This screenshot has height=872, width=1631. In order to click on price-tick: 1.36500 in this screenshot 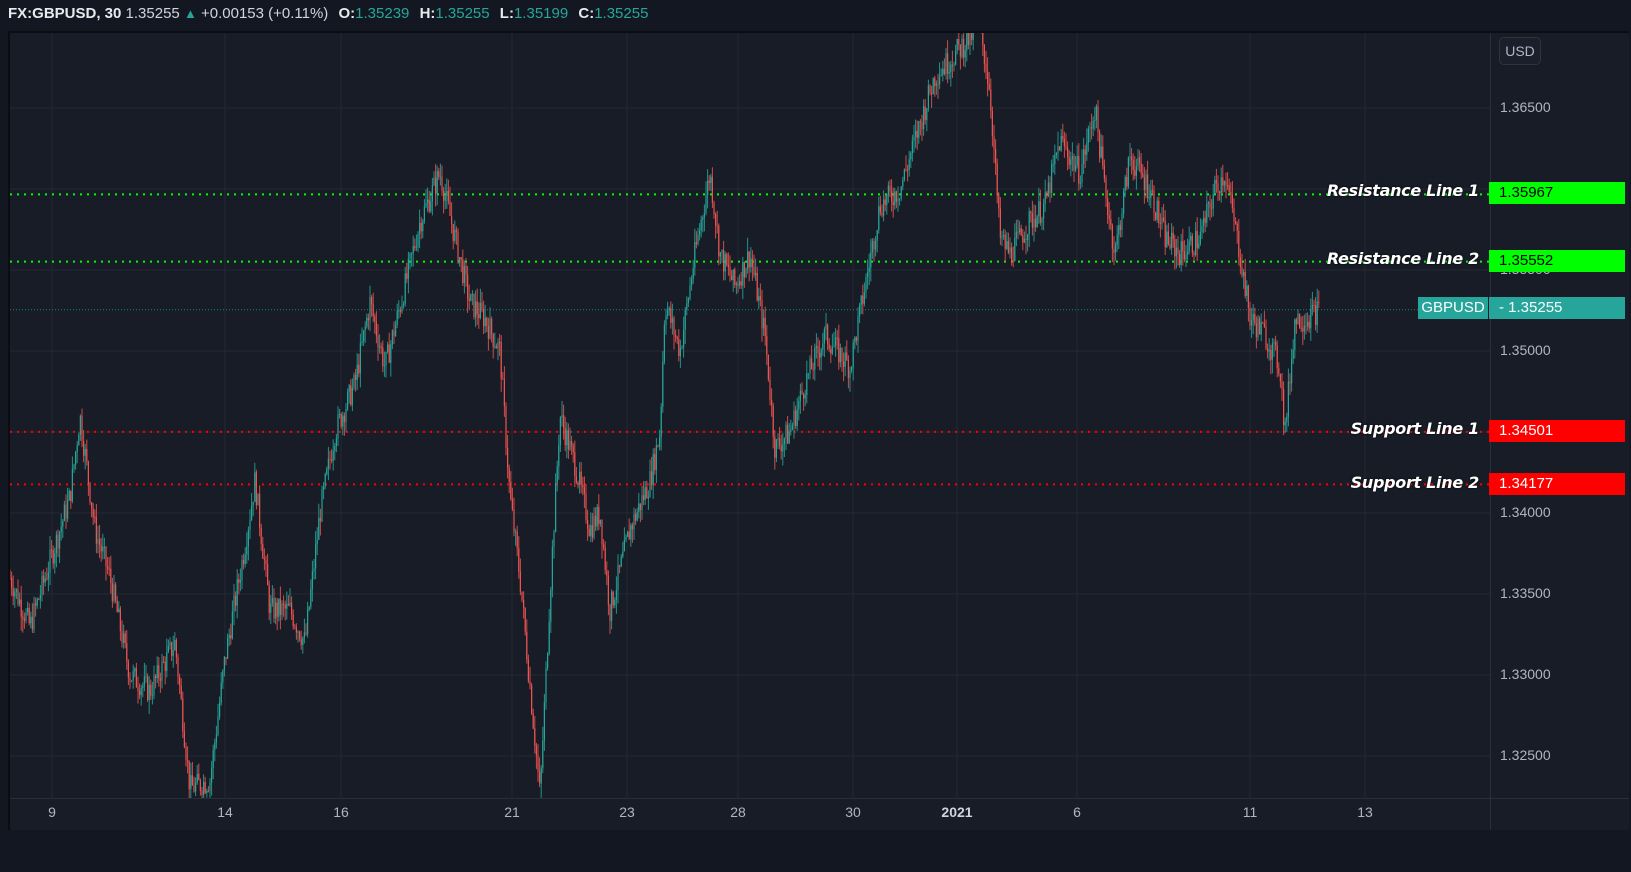, I will do `click(1525, 107)`.